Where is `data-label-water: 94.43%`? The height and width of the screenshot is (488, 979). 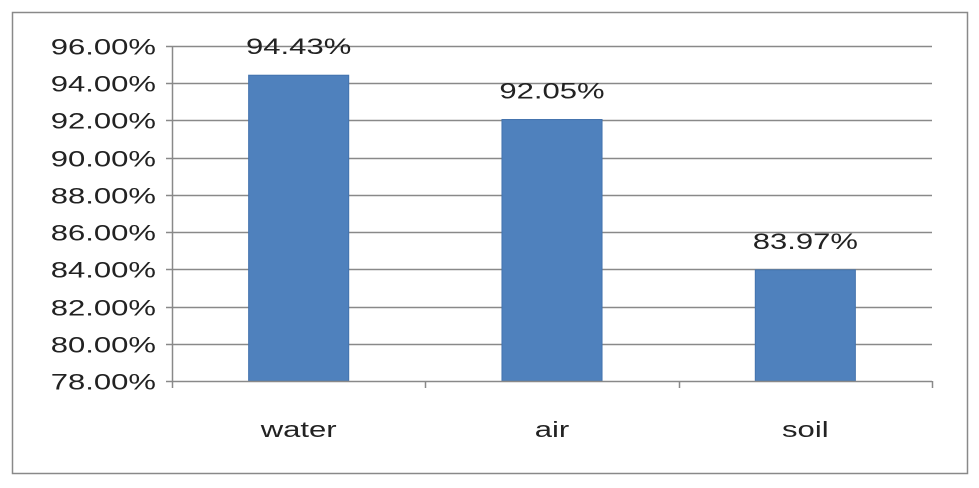
data-label-water: 94.43% is located at coordinates (298, 46).